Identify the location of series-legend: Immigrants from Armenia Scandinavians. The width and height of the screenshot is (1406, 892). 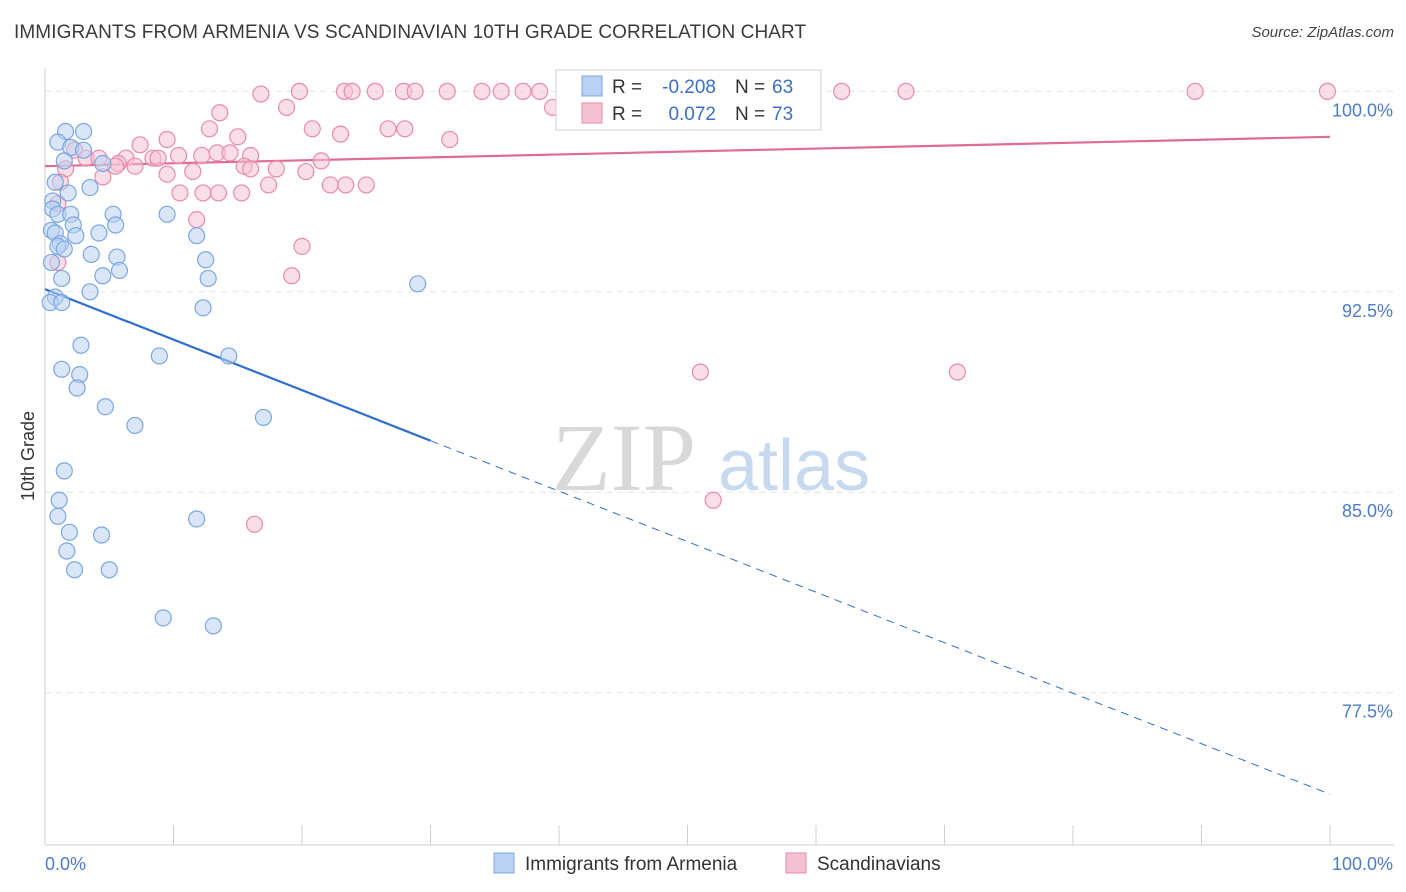
(717, 863).